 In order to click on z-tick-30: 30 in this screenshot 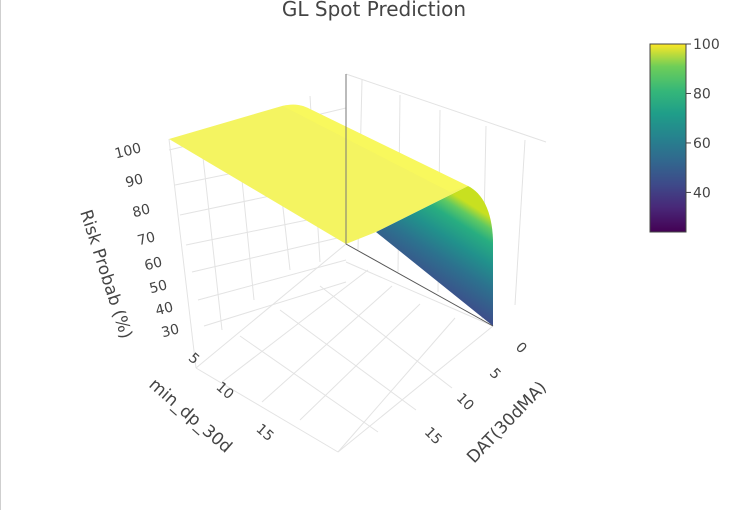, I will do `click(170, 331)`.